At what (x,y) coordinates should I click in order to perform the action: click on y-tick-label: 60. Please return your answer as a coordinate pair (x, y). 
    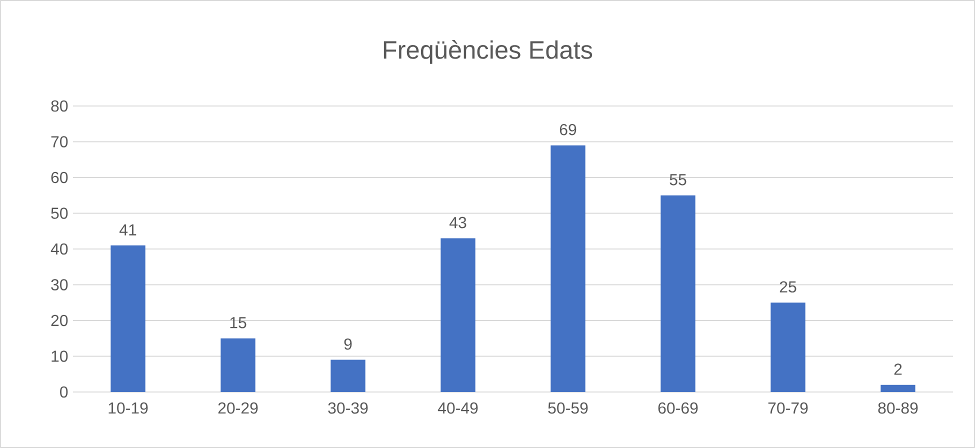
    Looking at the image, I should click on (59, 178).